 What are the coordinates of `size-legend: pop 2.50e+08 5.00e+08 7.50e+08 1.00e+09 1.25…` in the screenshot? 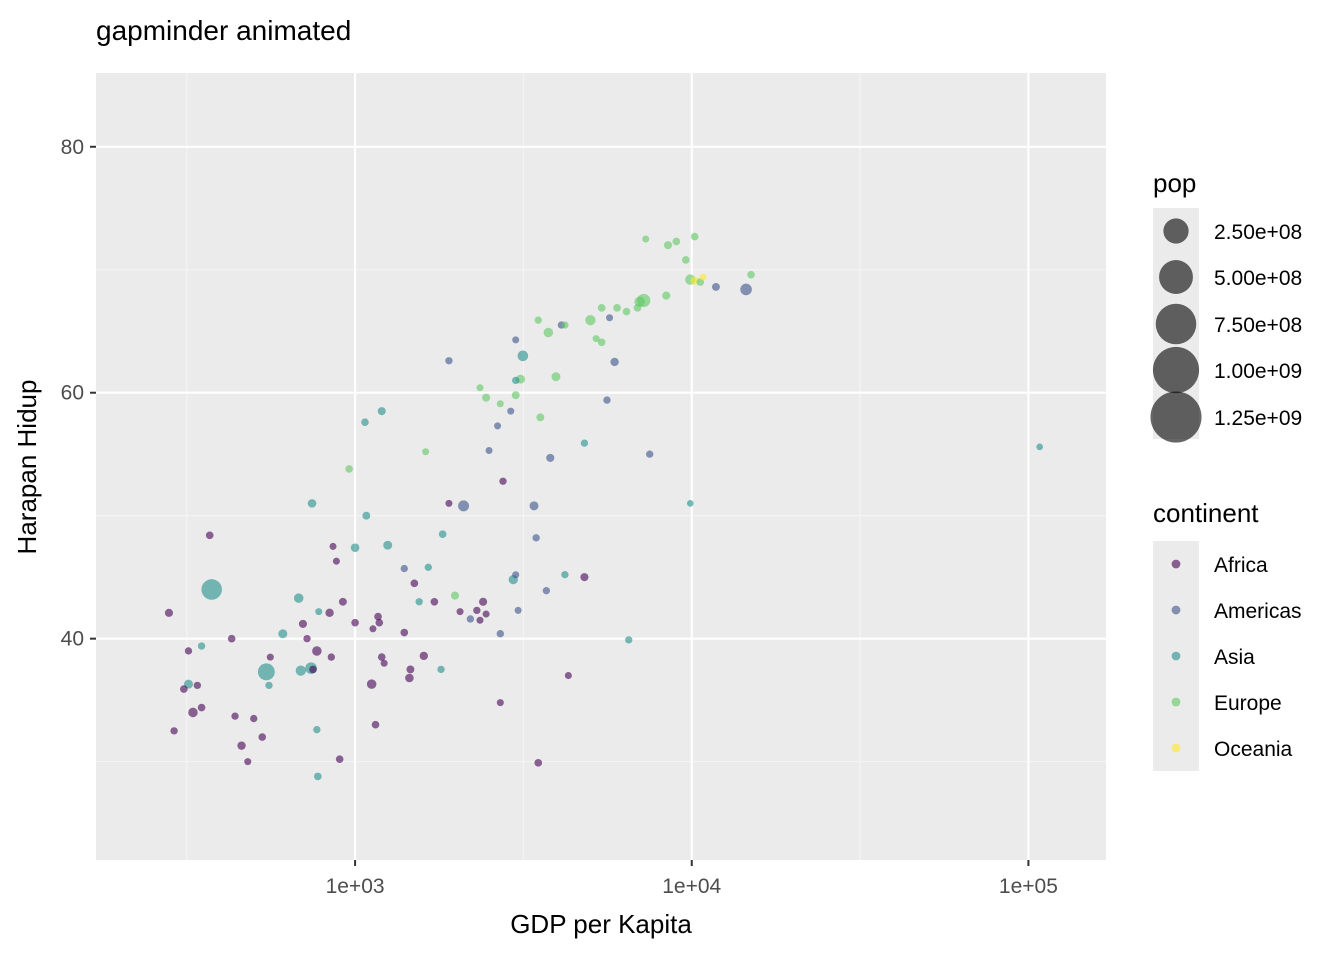 It's located at (1226, 305).